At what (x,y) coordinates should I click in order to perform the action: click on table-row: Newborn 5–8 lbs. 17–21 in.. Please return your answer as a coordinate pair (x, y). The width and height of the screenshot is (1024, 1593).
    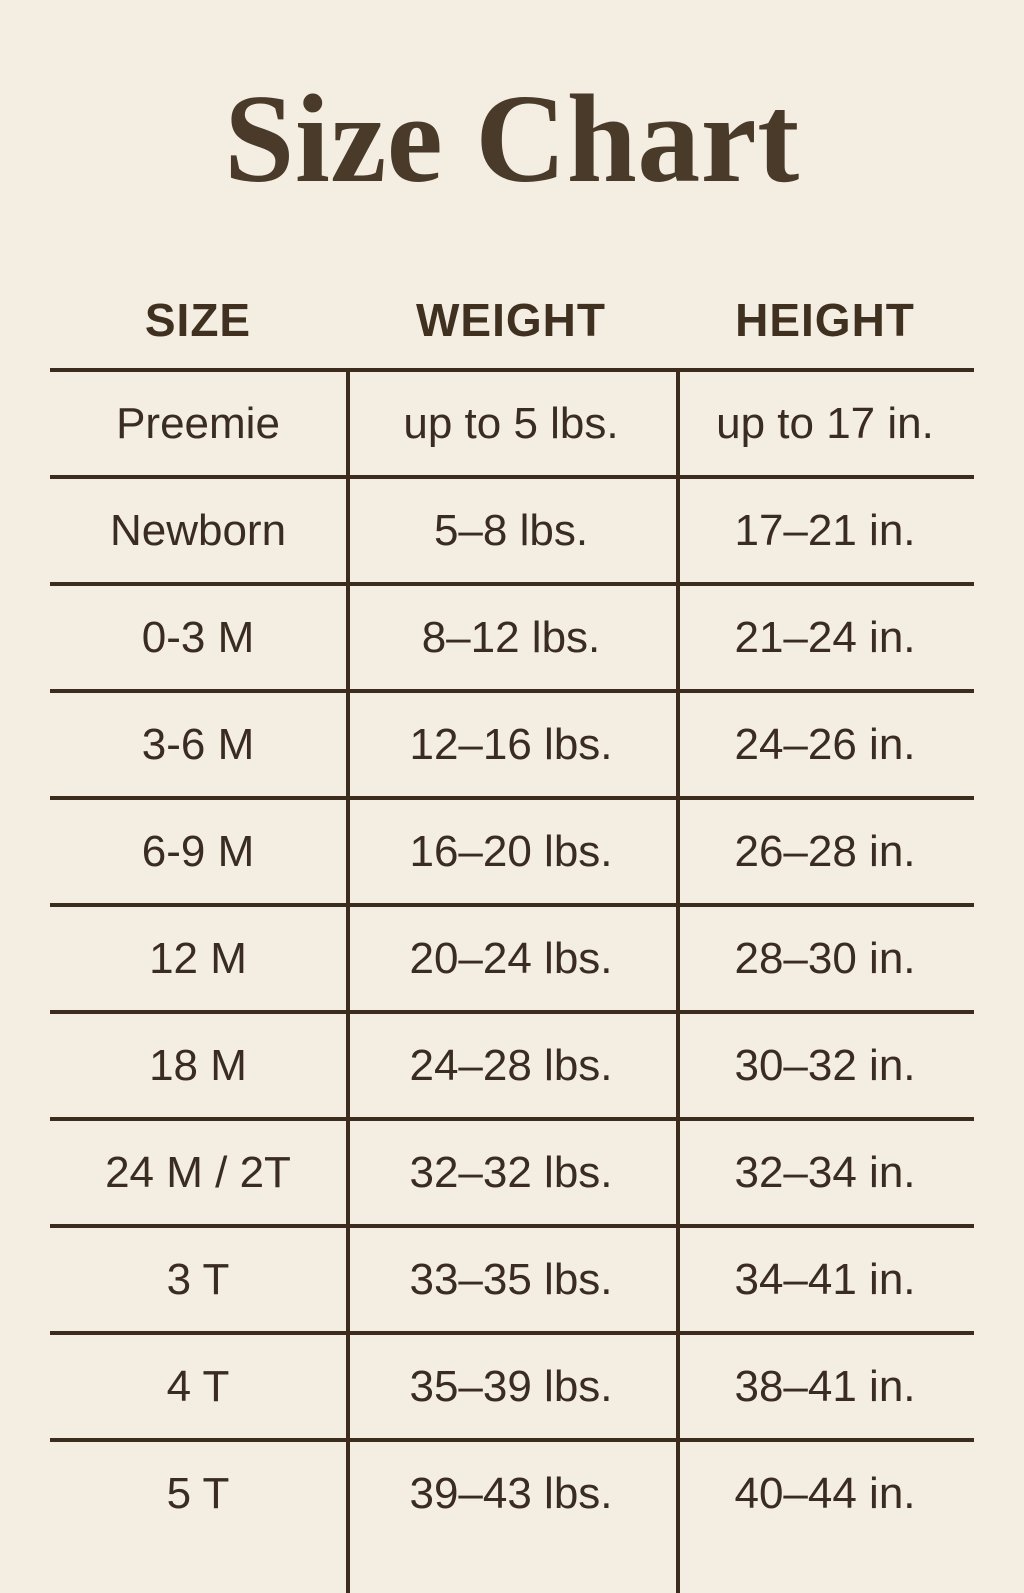
    Looking at the image, I should click on (512, 528).